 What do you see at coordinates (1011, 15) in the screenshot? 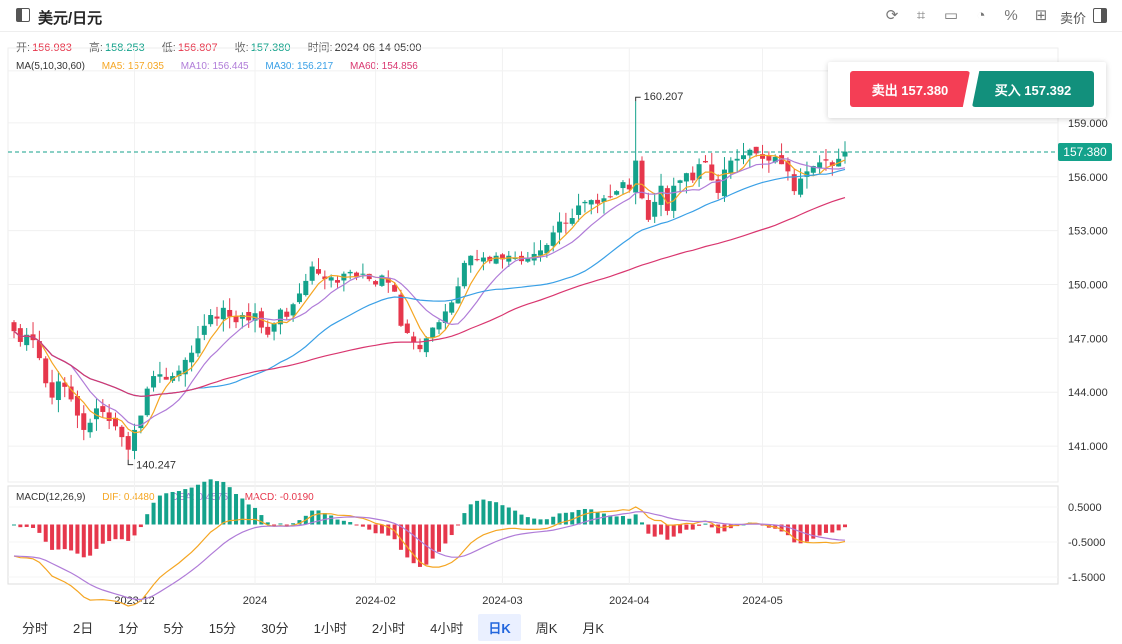
I see `percent-icon: %` at bounding box center [1011, 15].